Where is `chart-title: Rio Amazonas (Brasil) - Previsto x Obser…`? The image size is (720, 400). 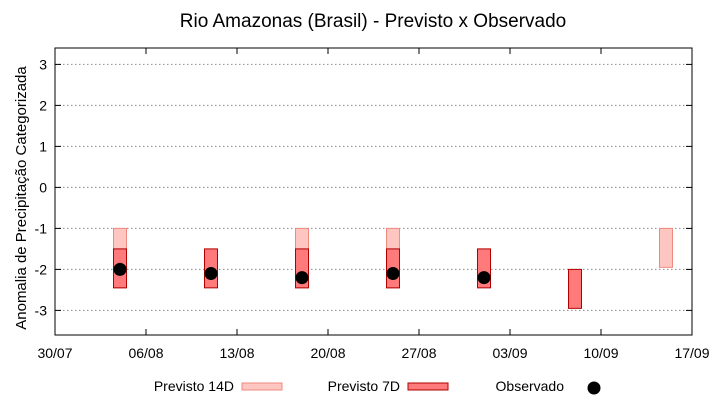
chart-title: Rio Amazonas (Brasil) - Previsto x Obser… is located at coordinates (373, 21).